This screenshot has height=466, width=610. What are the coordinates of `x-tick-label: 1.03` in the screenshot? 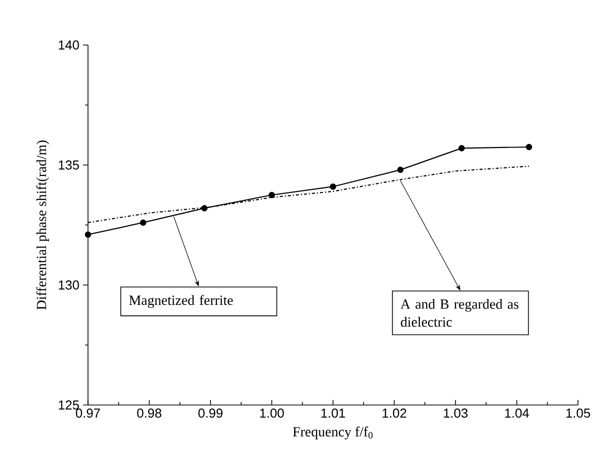 It's located at (456, 413).